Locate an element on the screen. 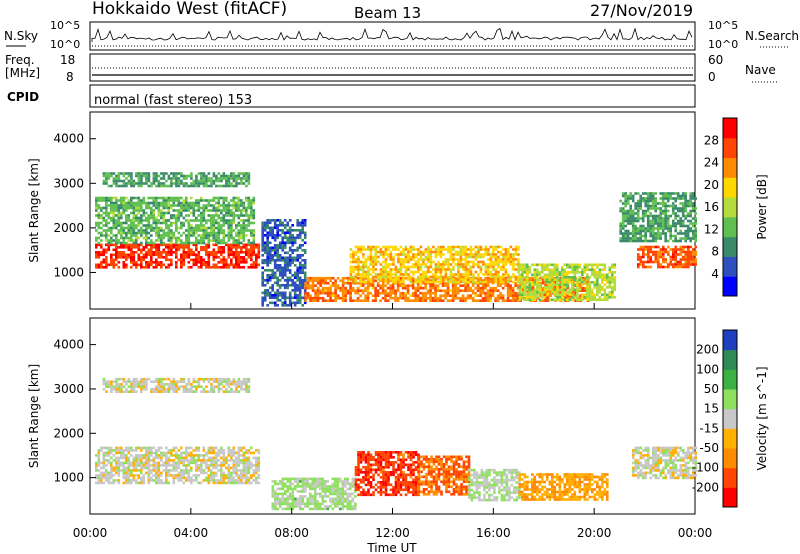 This screenshot has height=554, width=800. colorbar-tick-label: -50 is located at coordinates (709, 448).